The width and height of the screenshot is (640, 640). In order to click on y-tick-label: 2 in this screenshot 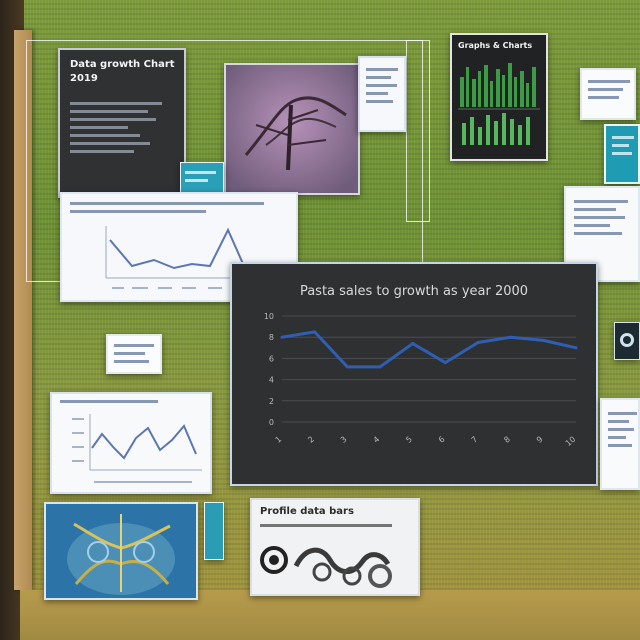, I will do `click(271, 401)`.